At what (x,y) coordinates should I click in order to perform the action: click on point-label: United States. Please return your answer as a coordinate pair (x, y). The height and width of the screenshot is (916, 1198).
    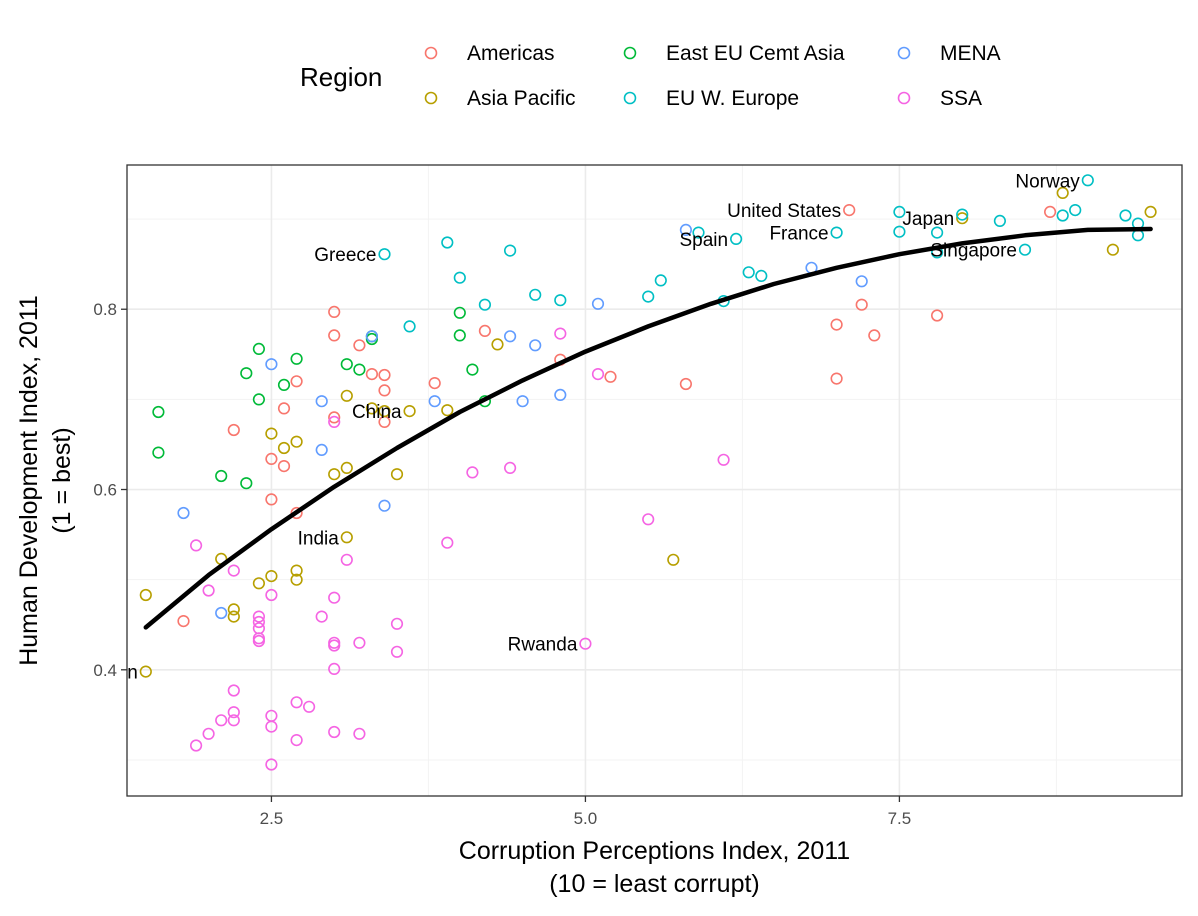
    Looking at the image, I should click on (784, 211).